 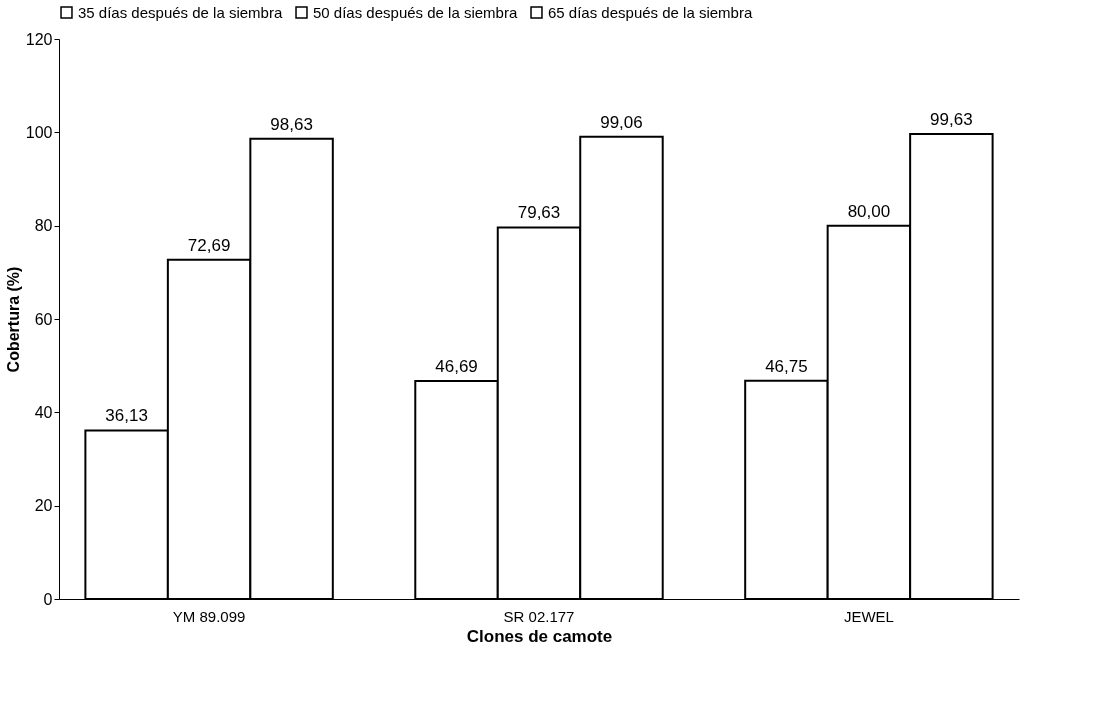 What do you see at coordinates (180, 12) in the screenshot?
I see `legend-label: 35 días después de la siembra` at bounding box center [180, 12].